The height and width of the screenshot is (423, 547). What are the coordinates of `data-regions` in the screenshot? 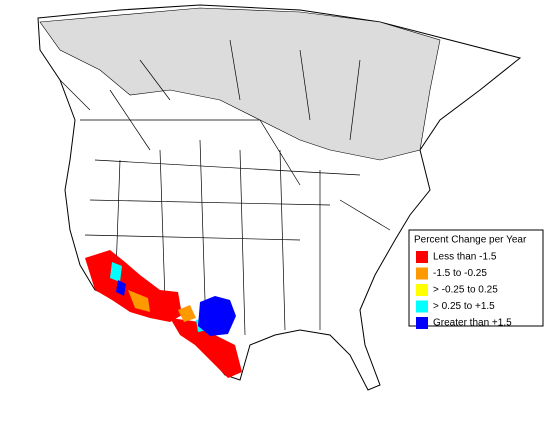 It's located at (163, 314).